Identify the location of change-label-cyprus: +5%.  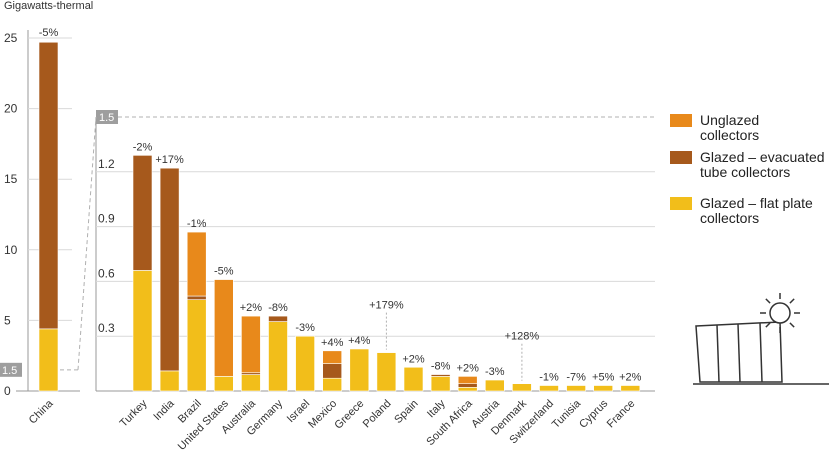
(603, 378).